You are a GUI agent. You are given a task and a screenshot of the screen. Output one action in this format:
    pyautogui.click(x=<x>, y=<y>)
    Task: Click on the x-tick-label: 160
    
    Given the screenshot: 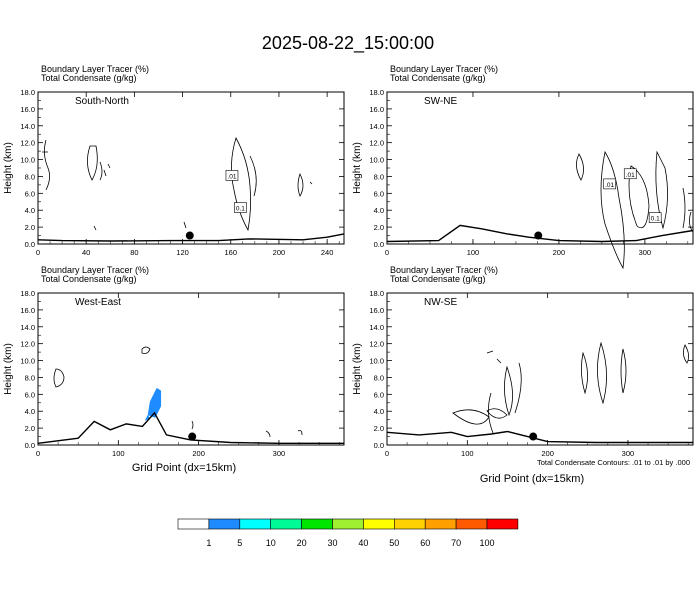 What is the action you would take?
    pyautogui.click(x=230, y=252)
    